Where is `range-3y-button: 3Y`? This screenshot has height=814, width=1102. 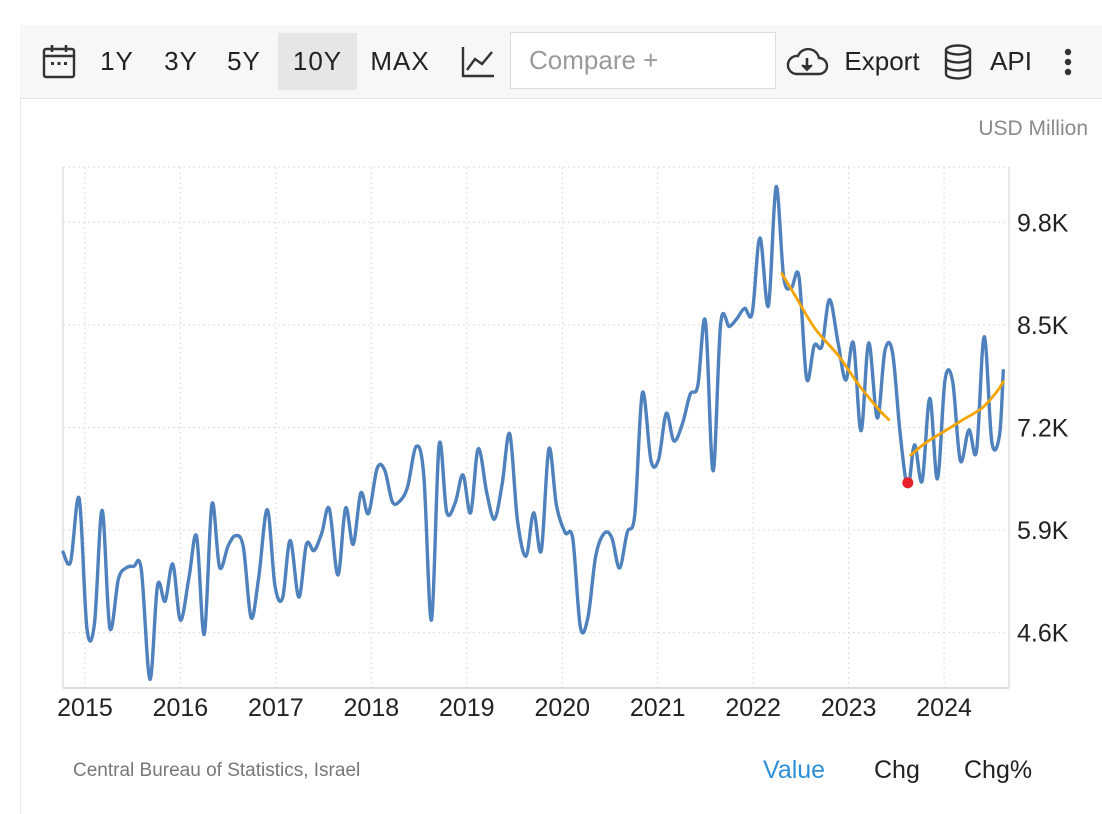 range-3y-button: 3Y is located at coordinates (181, 61).